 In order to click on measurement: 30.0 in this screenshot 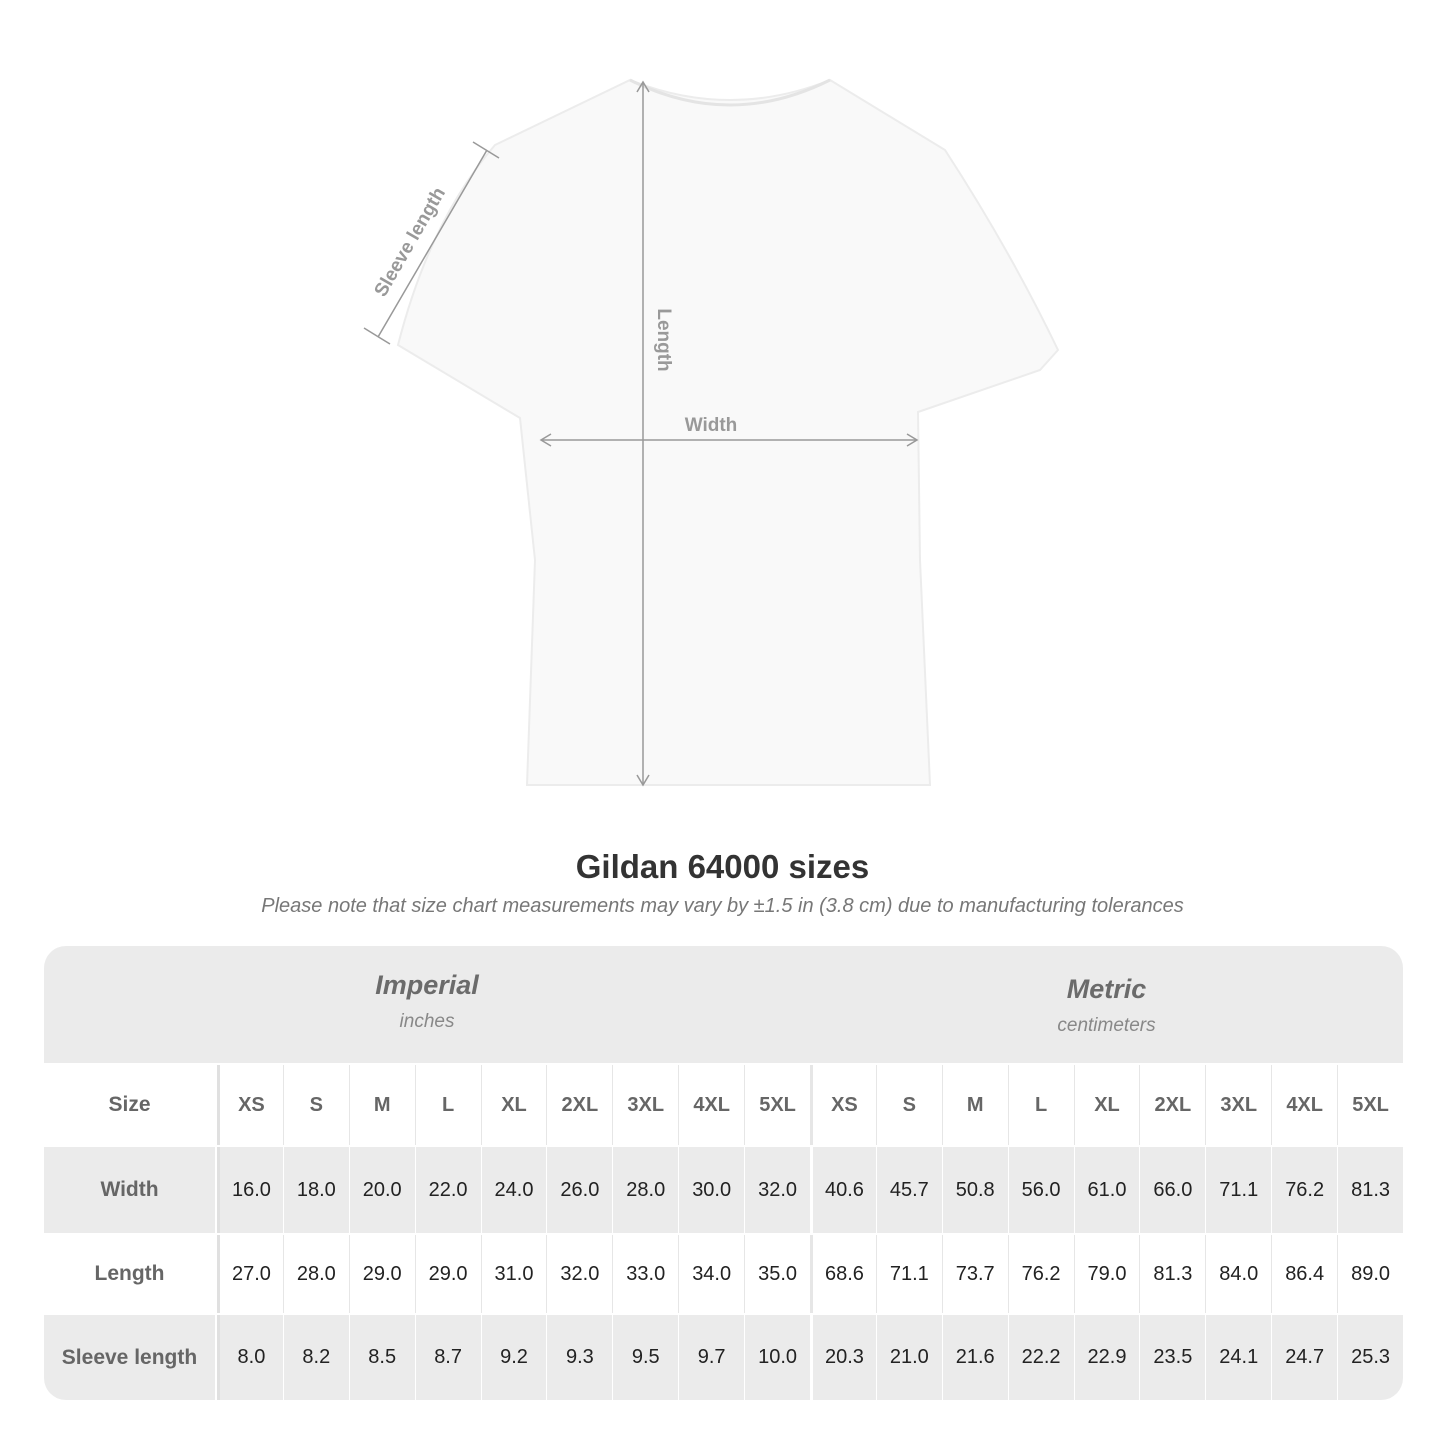, I will do `click(711, 1190)`.